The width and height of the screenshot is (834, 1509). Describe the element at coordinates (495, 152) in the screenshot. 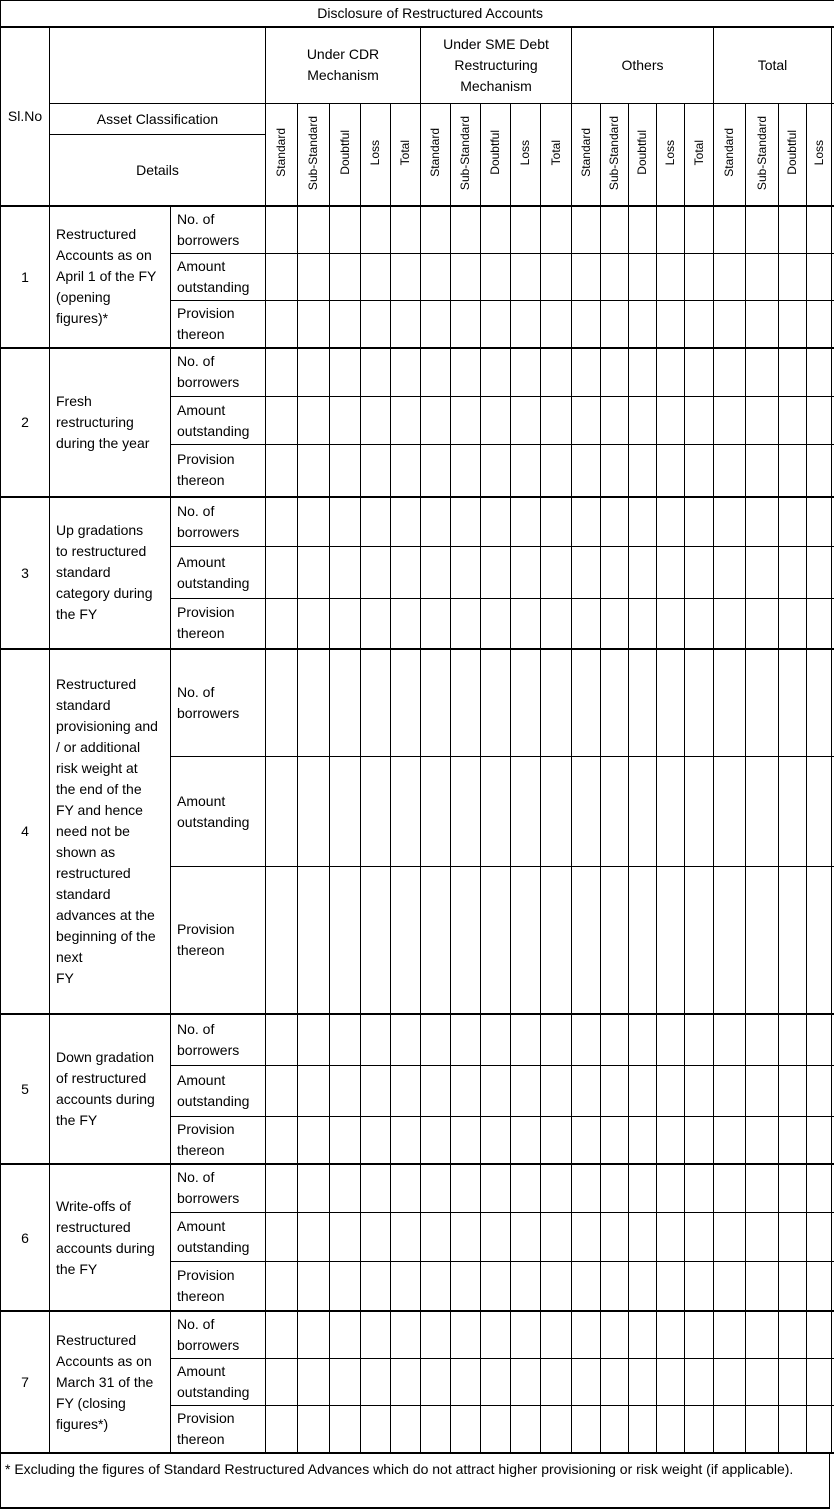

I see `col-header-label: Doubtful` at that location.